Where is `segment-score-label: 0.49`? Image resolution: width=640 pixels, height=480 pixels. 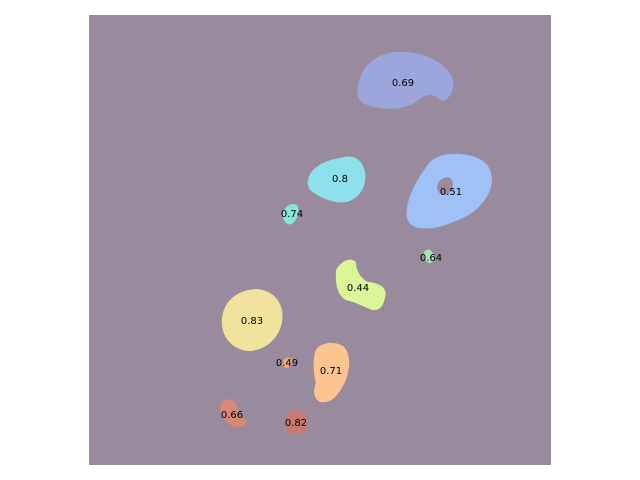 segment-score-label: 0.49 is located at coordinates (287, 363).